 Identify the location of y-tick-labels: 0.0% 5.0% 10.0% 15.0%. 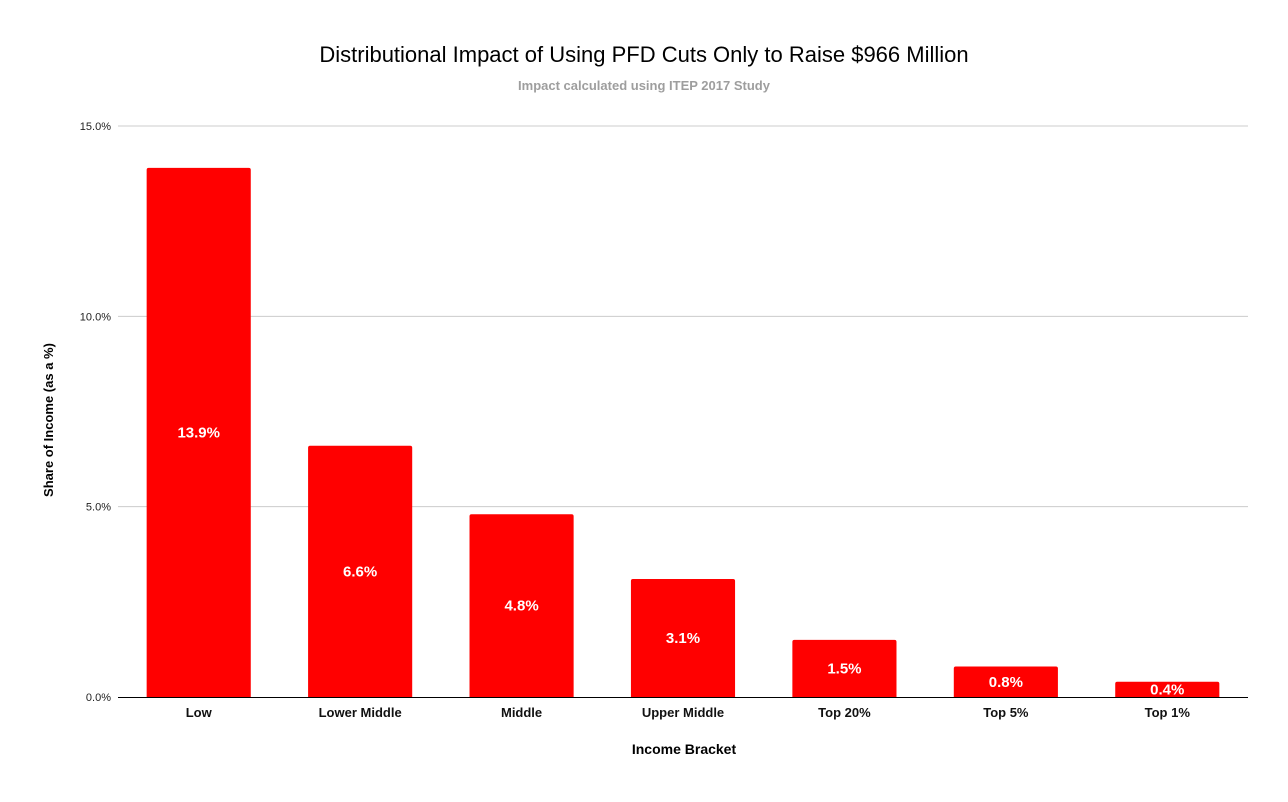
(95, 412).